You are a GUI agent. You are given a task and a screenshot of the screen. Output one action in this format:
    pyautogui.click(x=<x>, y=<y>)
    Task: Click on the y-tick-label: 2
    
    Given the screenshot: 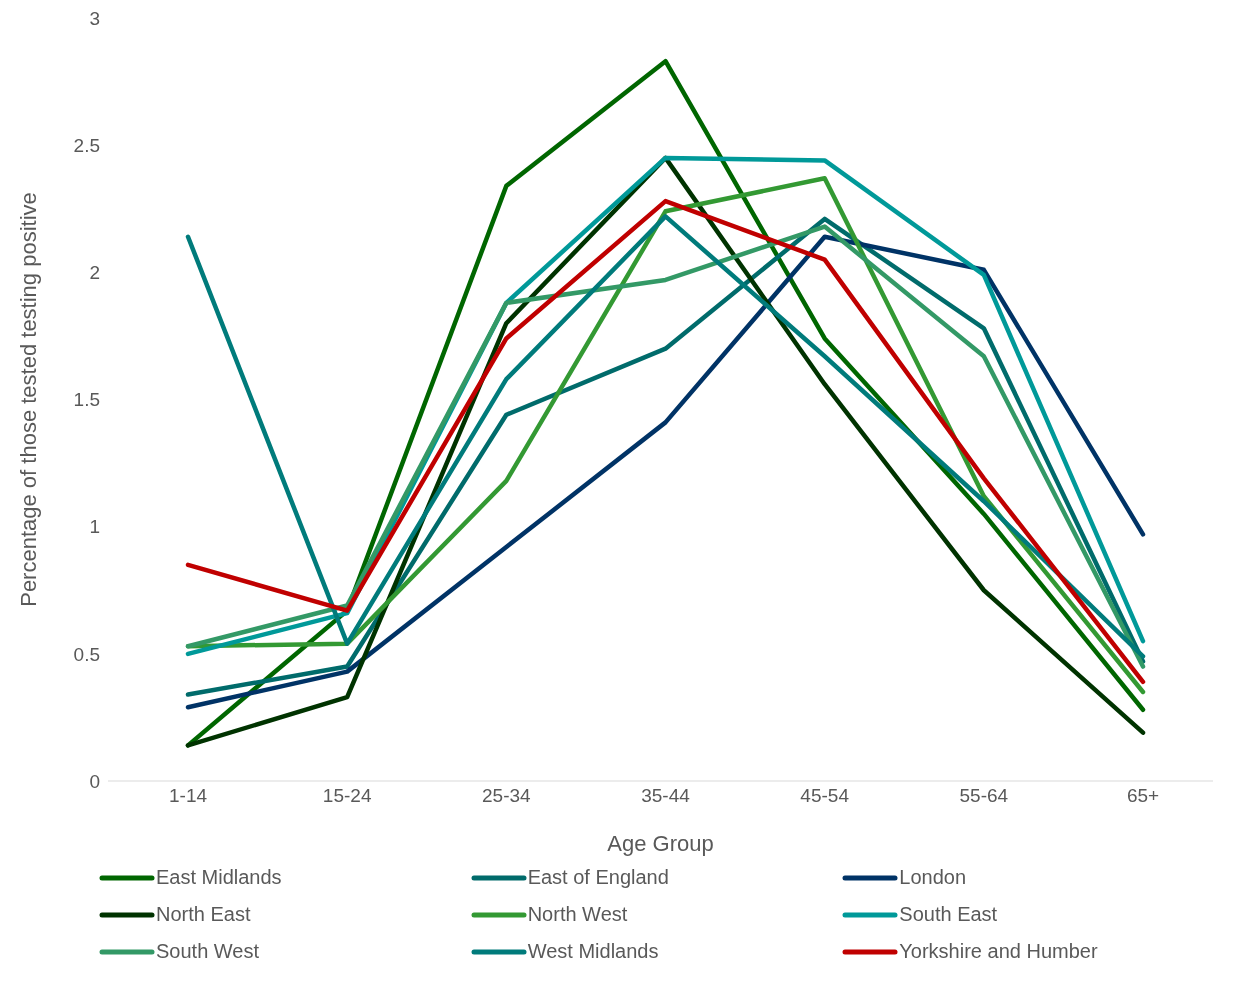 What is the action you would take?
    pyautogui.click(x=94, y=273)
    